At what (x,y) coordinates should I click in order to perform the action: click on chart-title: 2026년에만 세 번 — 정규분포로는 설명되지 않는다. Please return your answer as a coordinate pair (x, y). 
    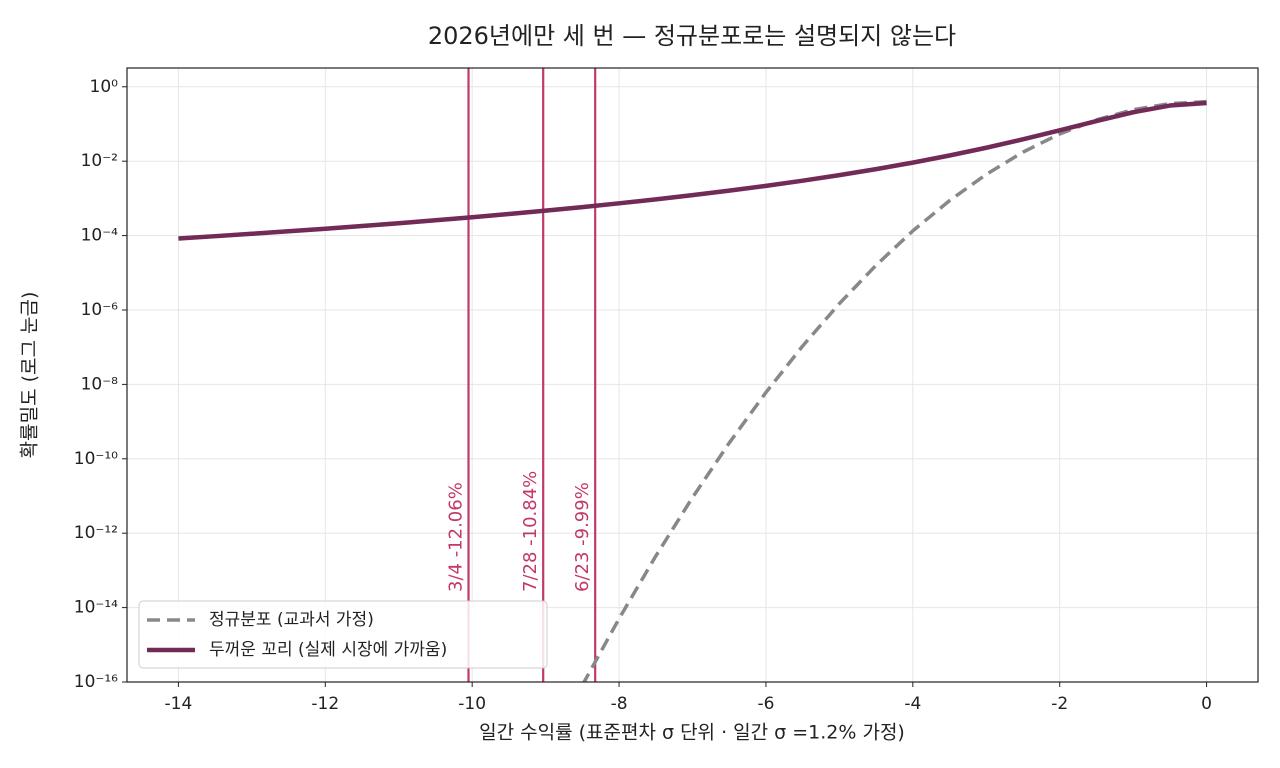
    Looking at the image, I should click on (692, 36).